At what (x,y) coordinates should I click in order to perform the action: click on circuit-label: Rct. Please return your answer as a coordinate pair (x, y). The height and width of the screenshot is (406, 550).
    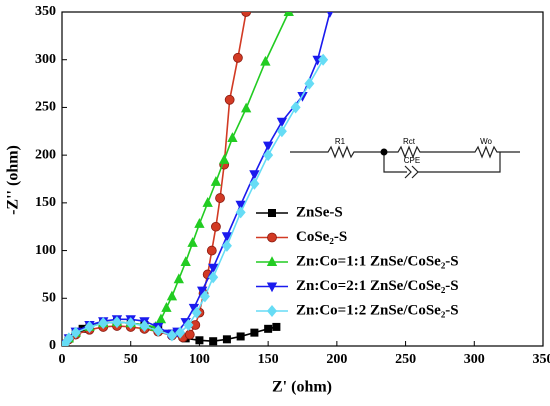
    Looking at the image, I should click on (409, 141).